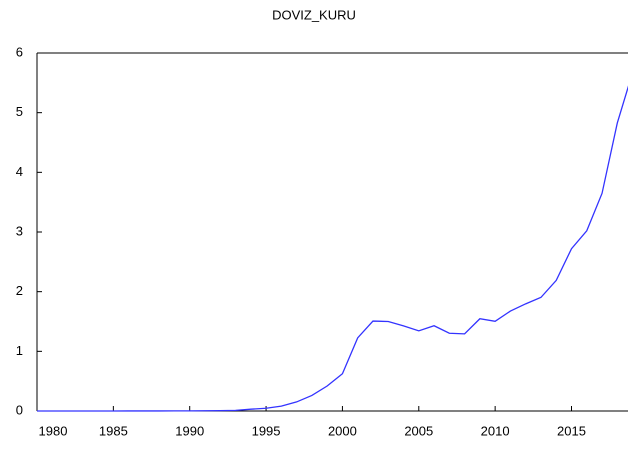 The image size is (628, 451). What do you see at coordinates (113, 430) in the screenshot?
I see `x-tick-label: 1985` at bounding box center [113, 430].